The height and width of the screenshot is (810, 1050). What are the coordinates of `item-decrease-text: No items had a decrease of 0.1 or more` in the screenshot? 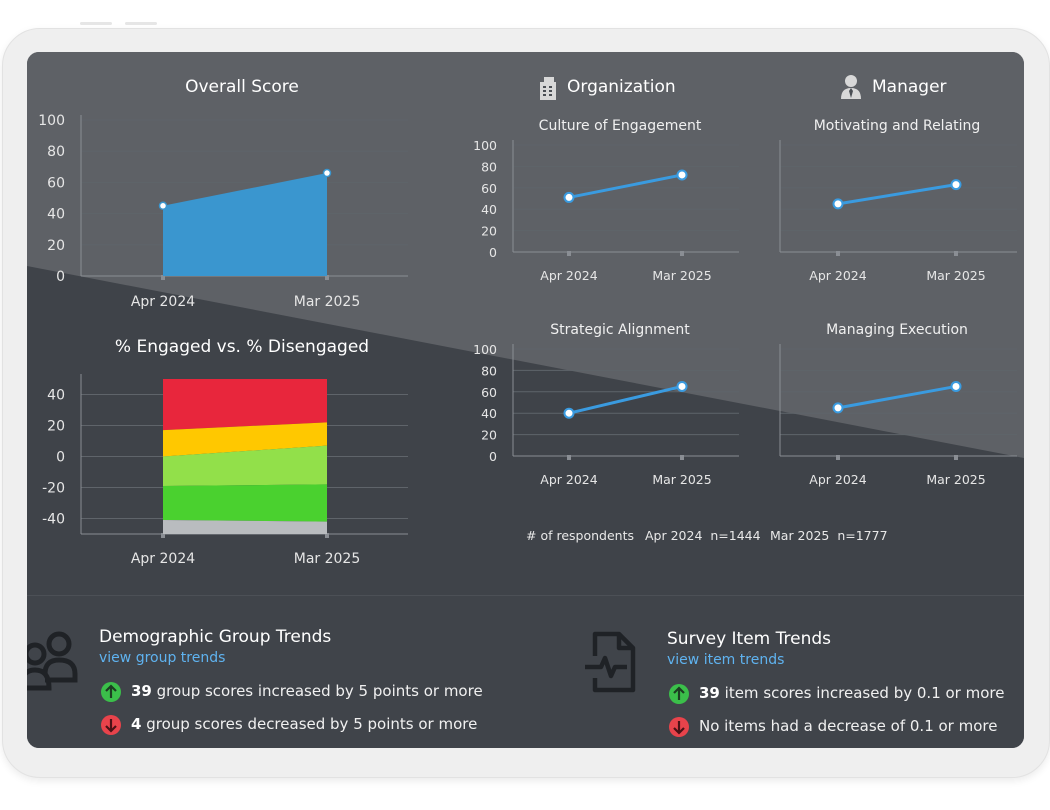 It's located at (848, 726).